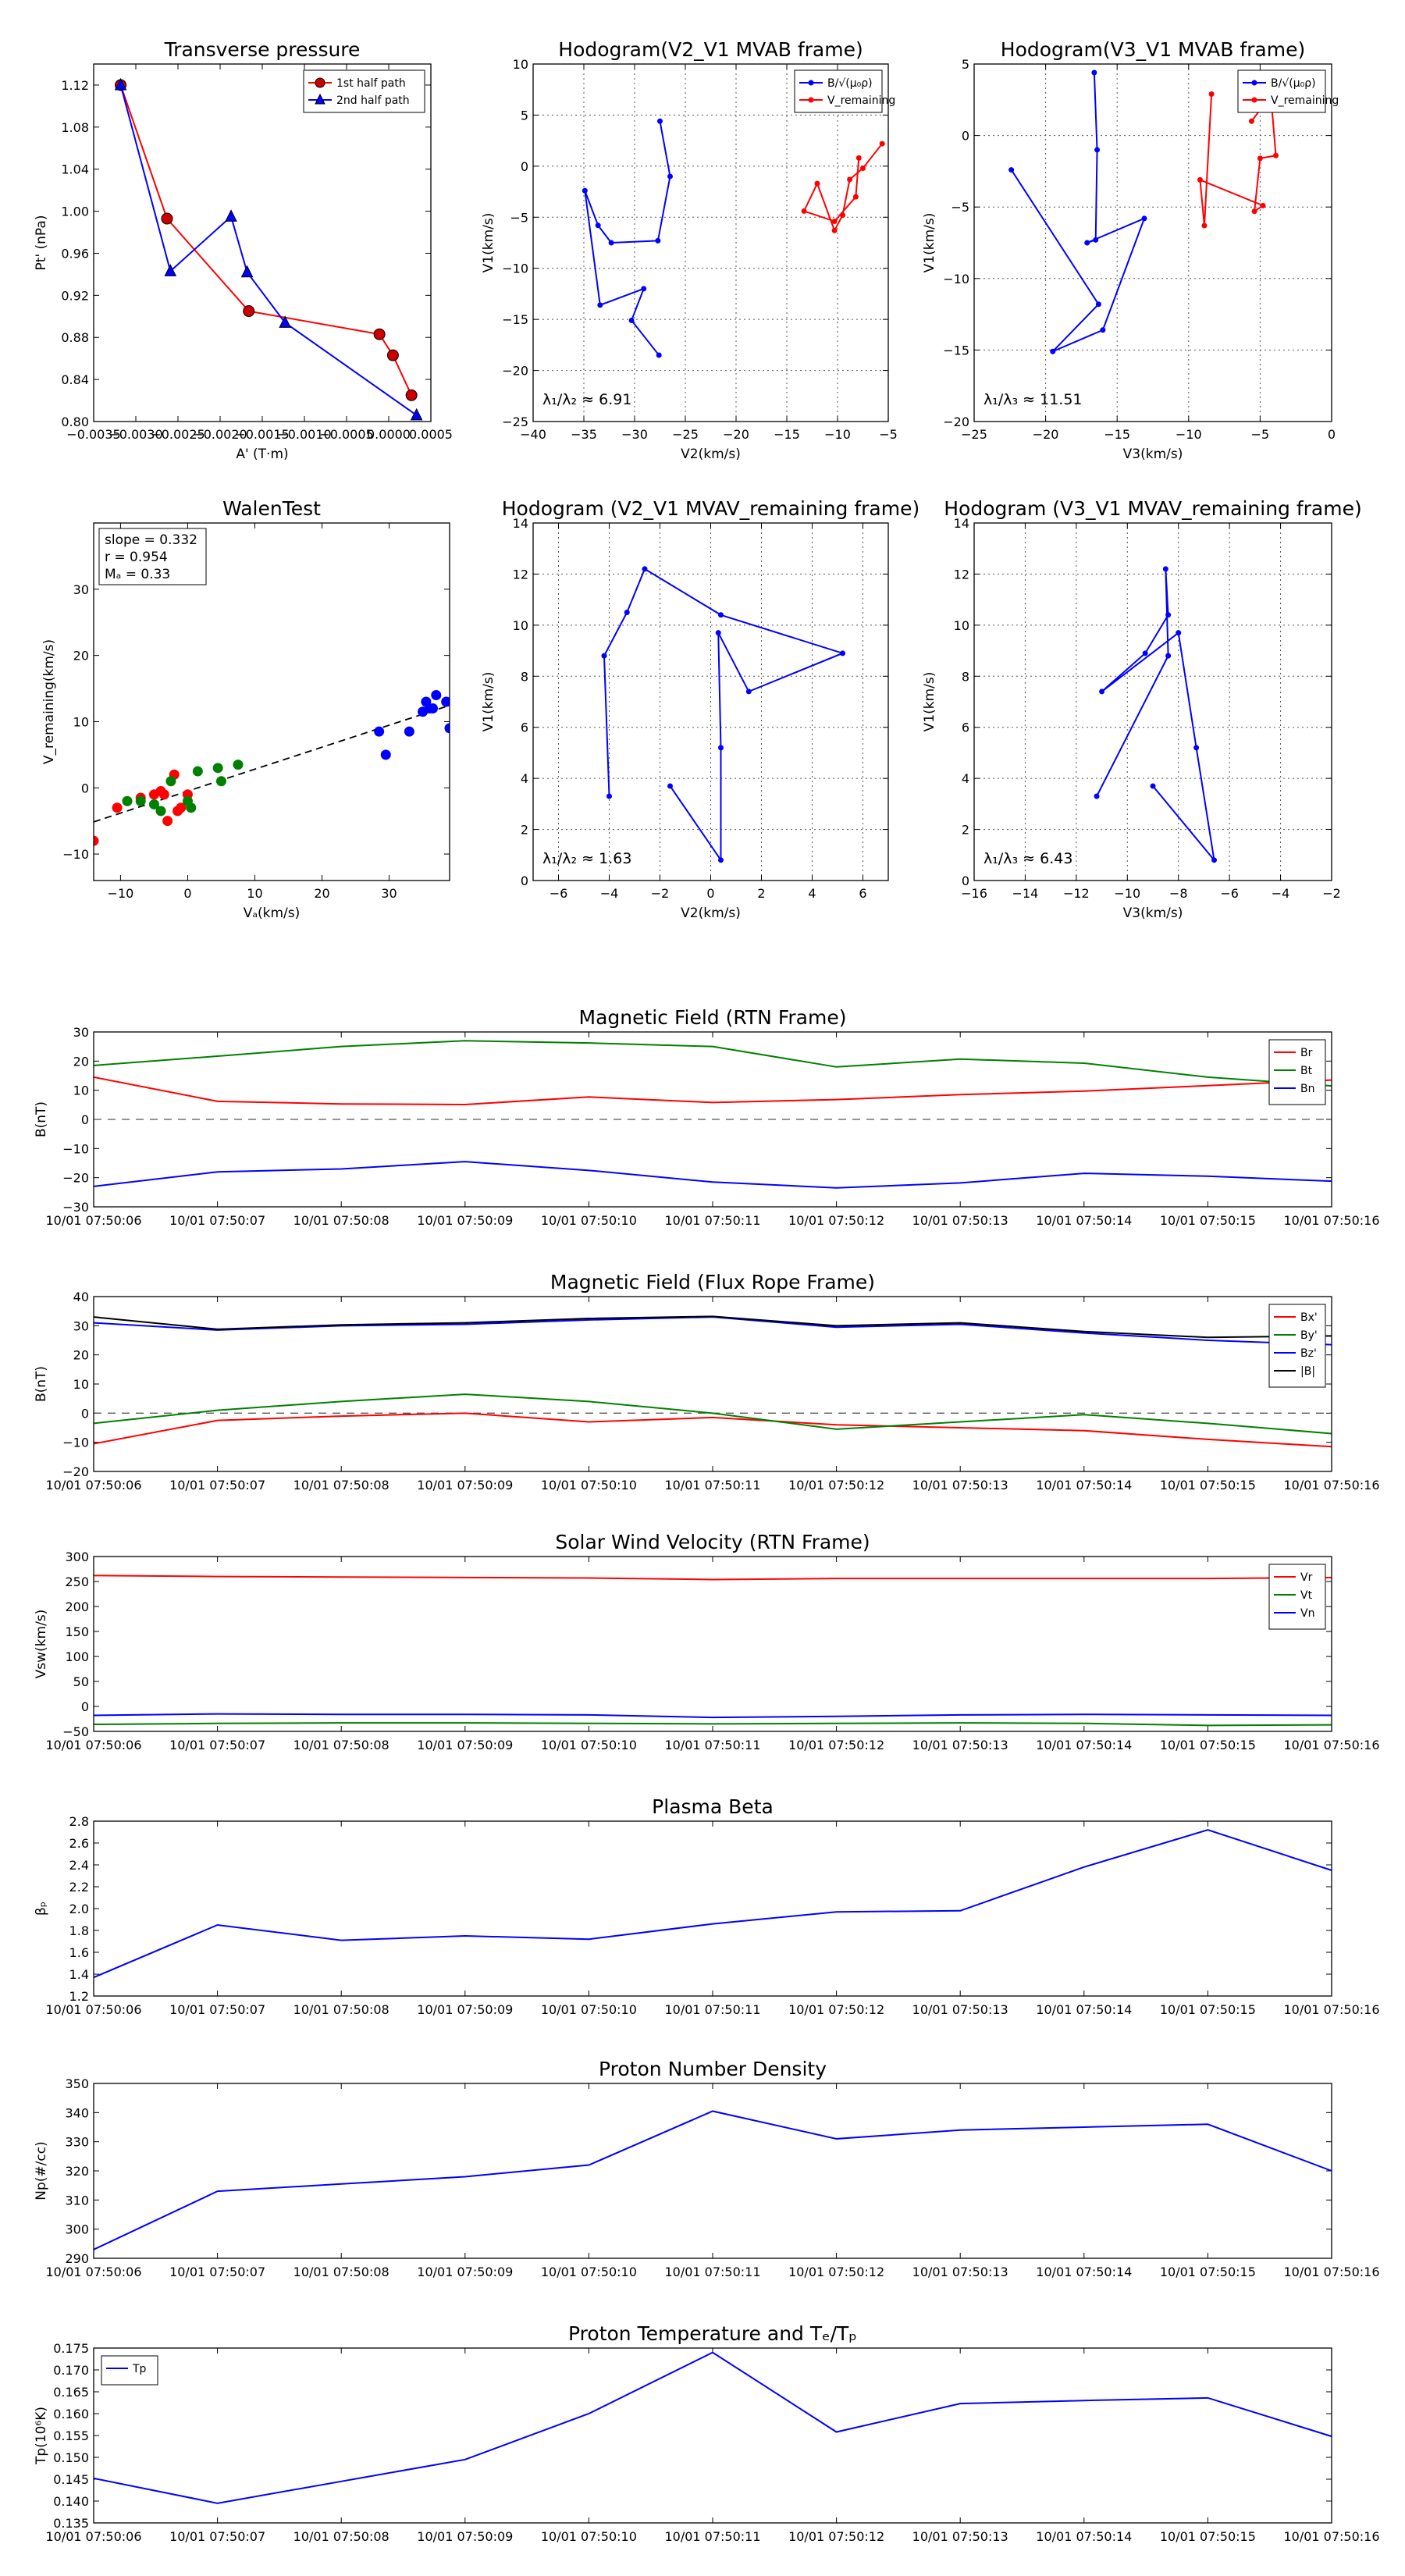 This screenshot has width=1405, height=2576. I want to click on hodo2-ytick-label: −10, so click(956, 279).